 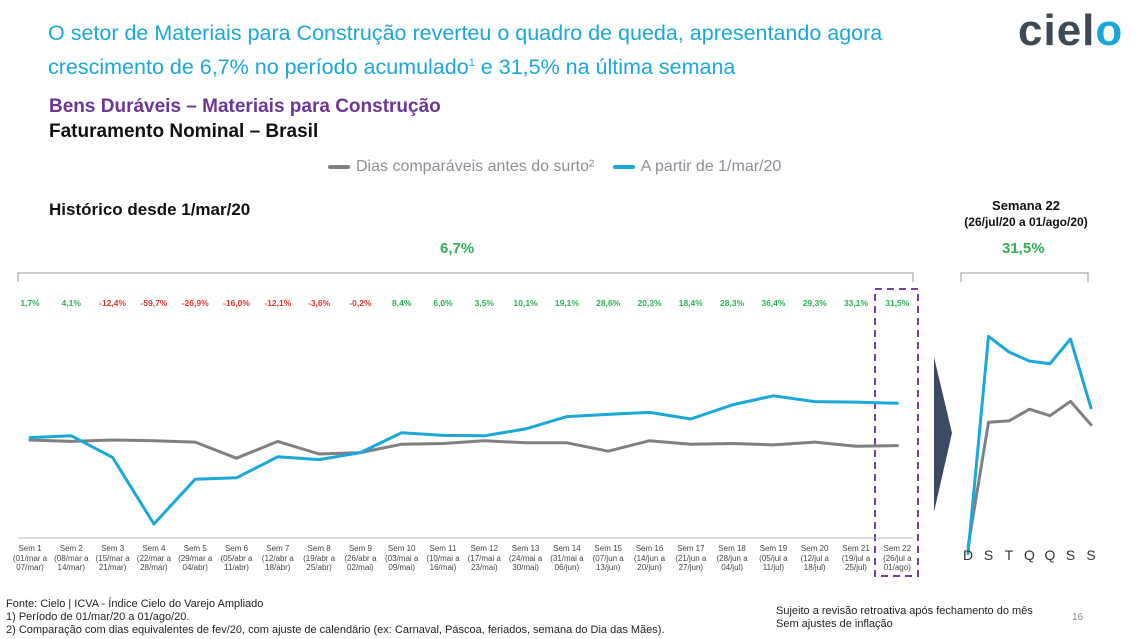 I want to click on growth-label: -16,0%, so click(x=236, y=303).